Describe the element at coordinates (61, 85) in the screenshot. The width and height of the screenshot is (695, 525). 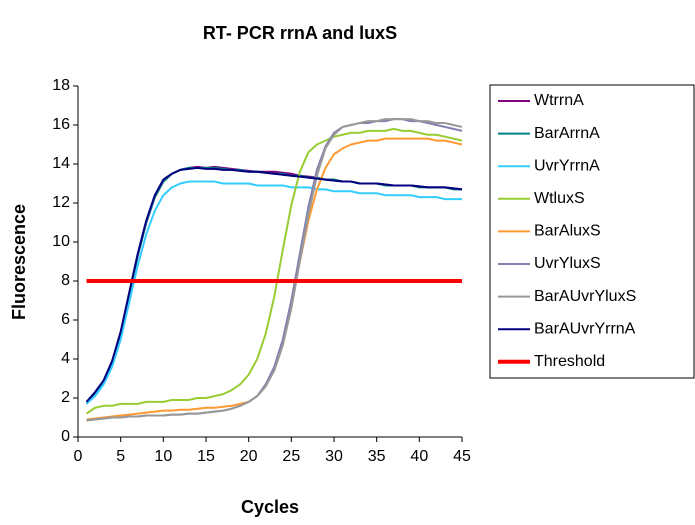
I see `y-tick-label: 18` at that location.